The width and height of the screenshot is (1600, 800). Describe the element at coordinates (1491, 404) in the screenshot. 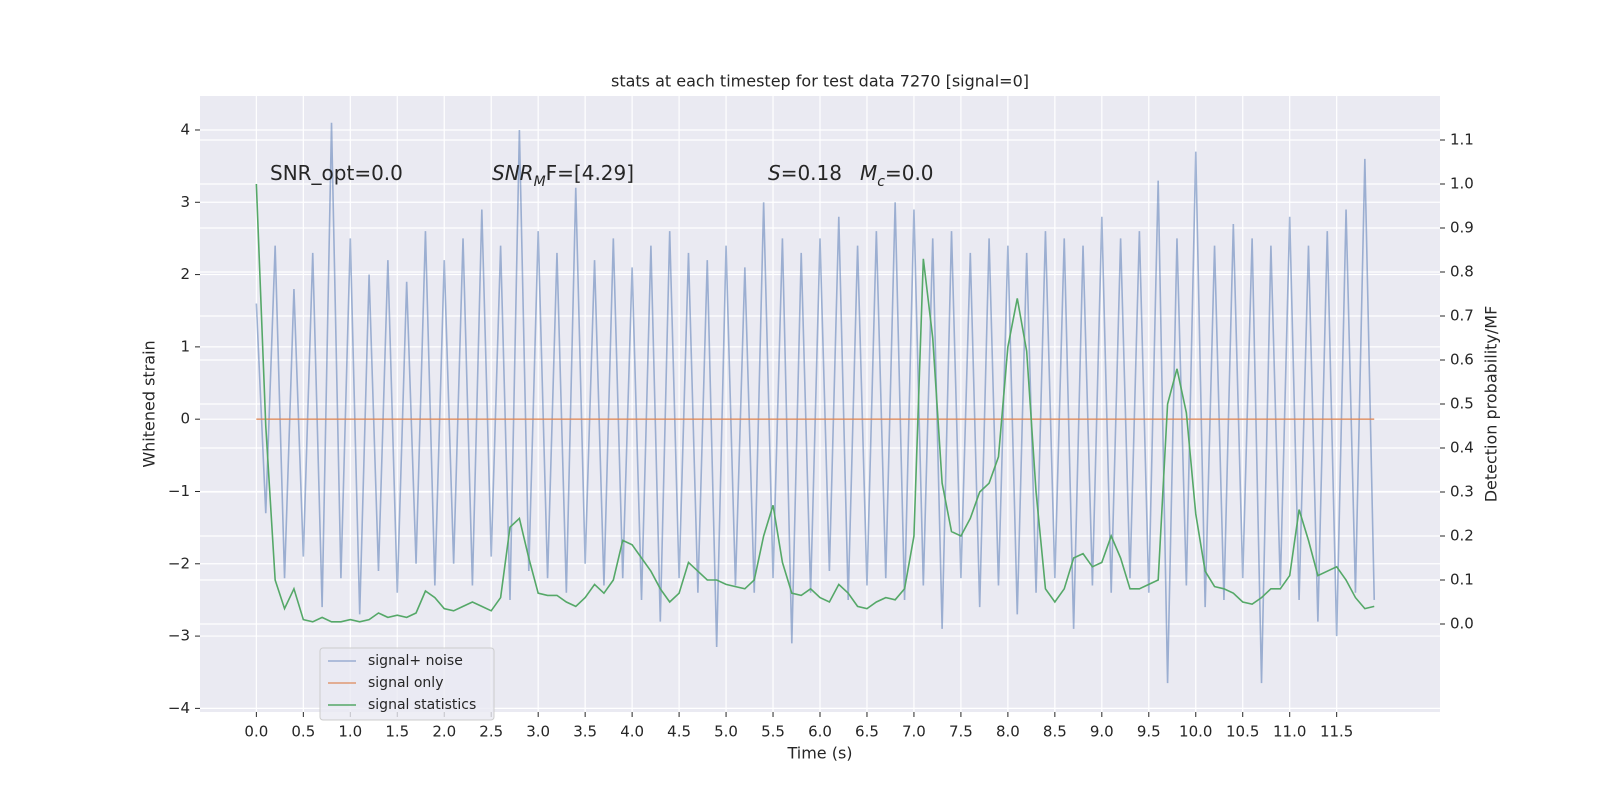

I see `y2-axis-label: Detection probability/MF` at that location.